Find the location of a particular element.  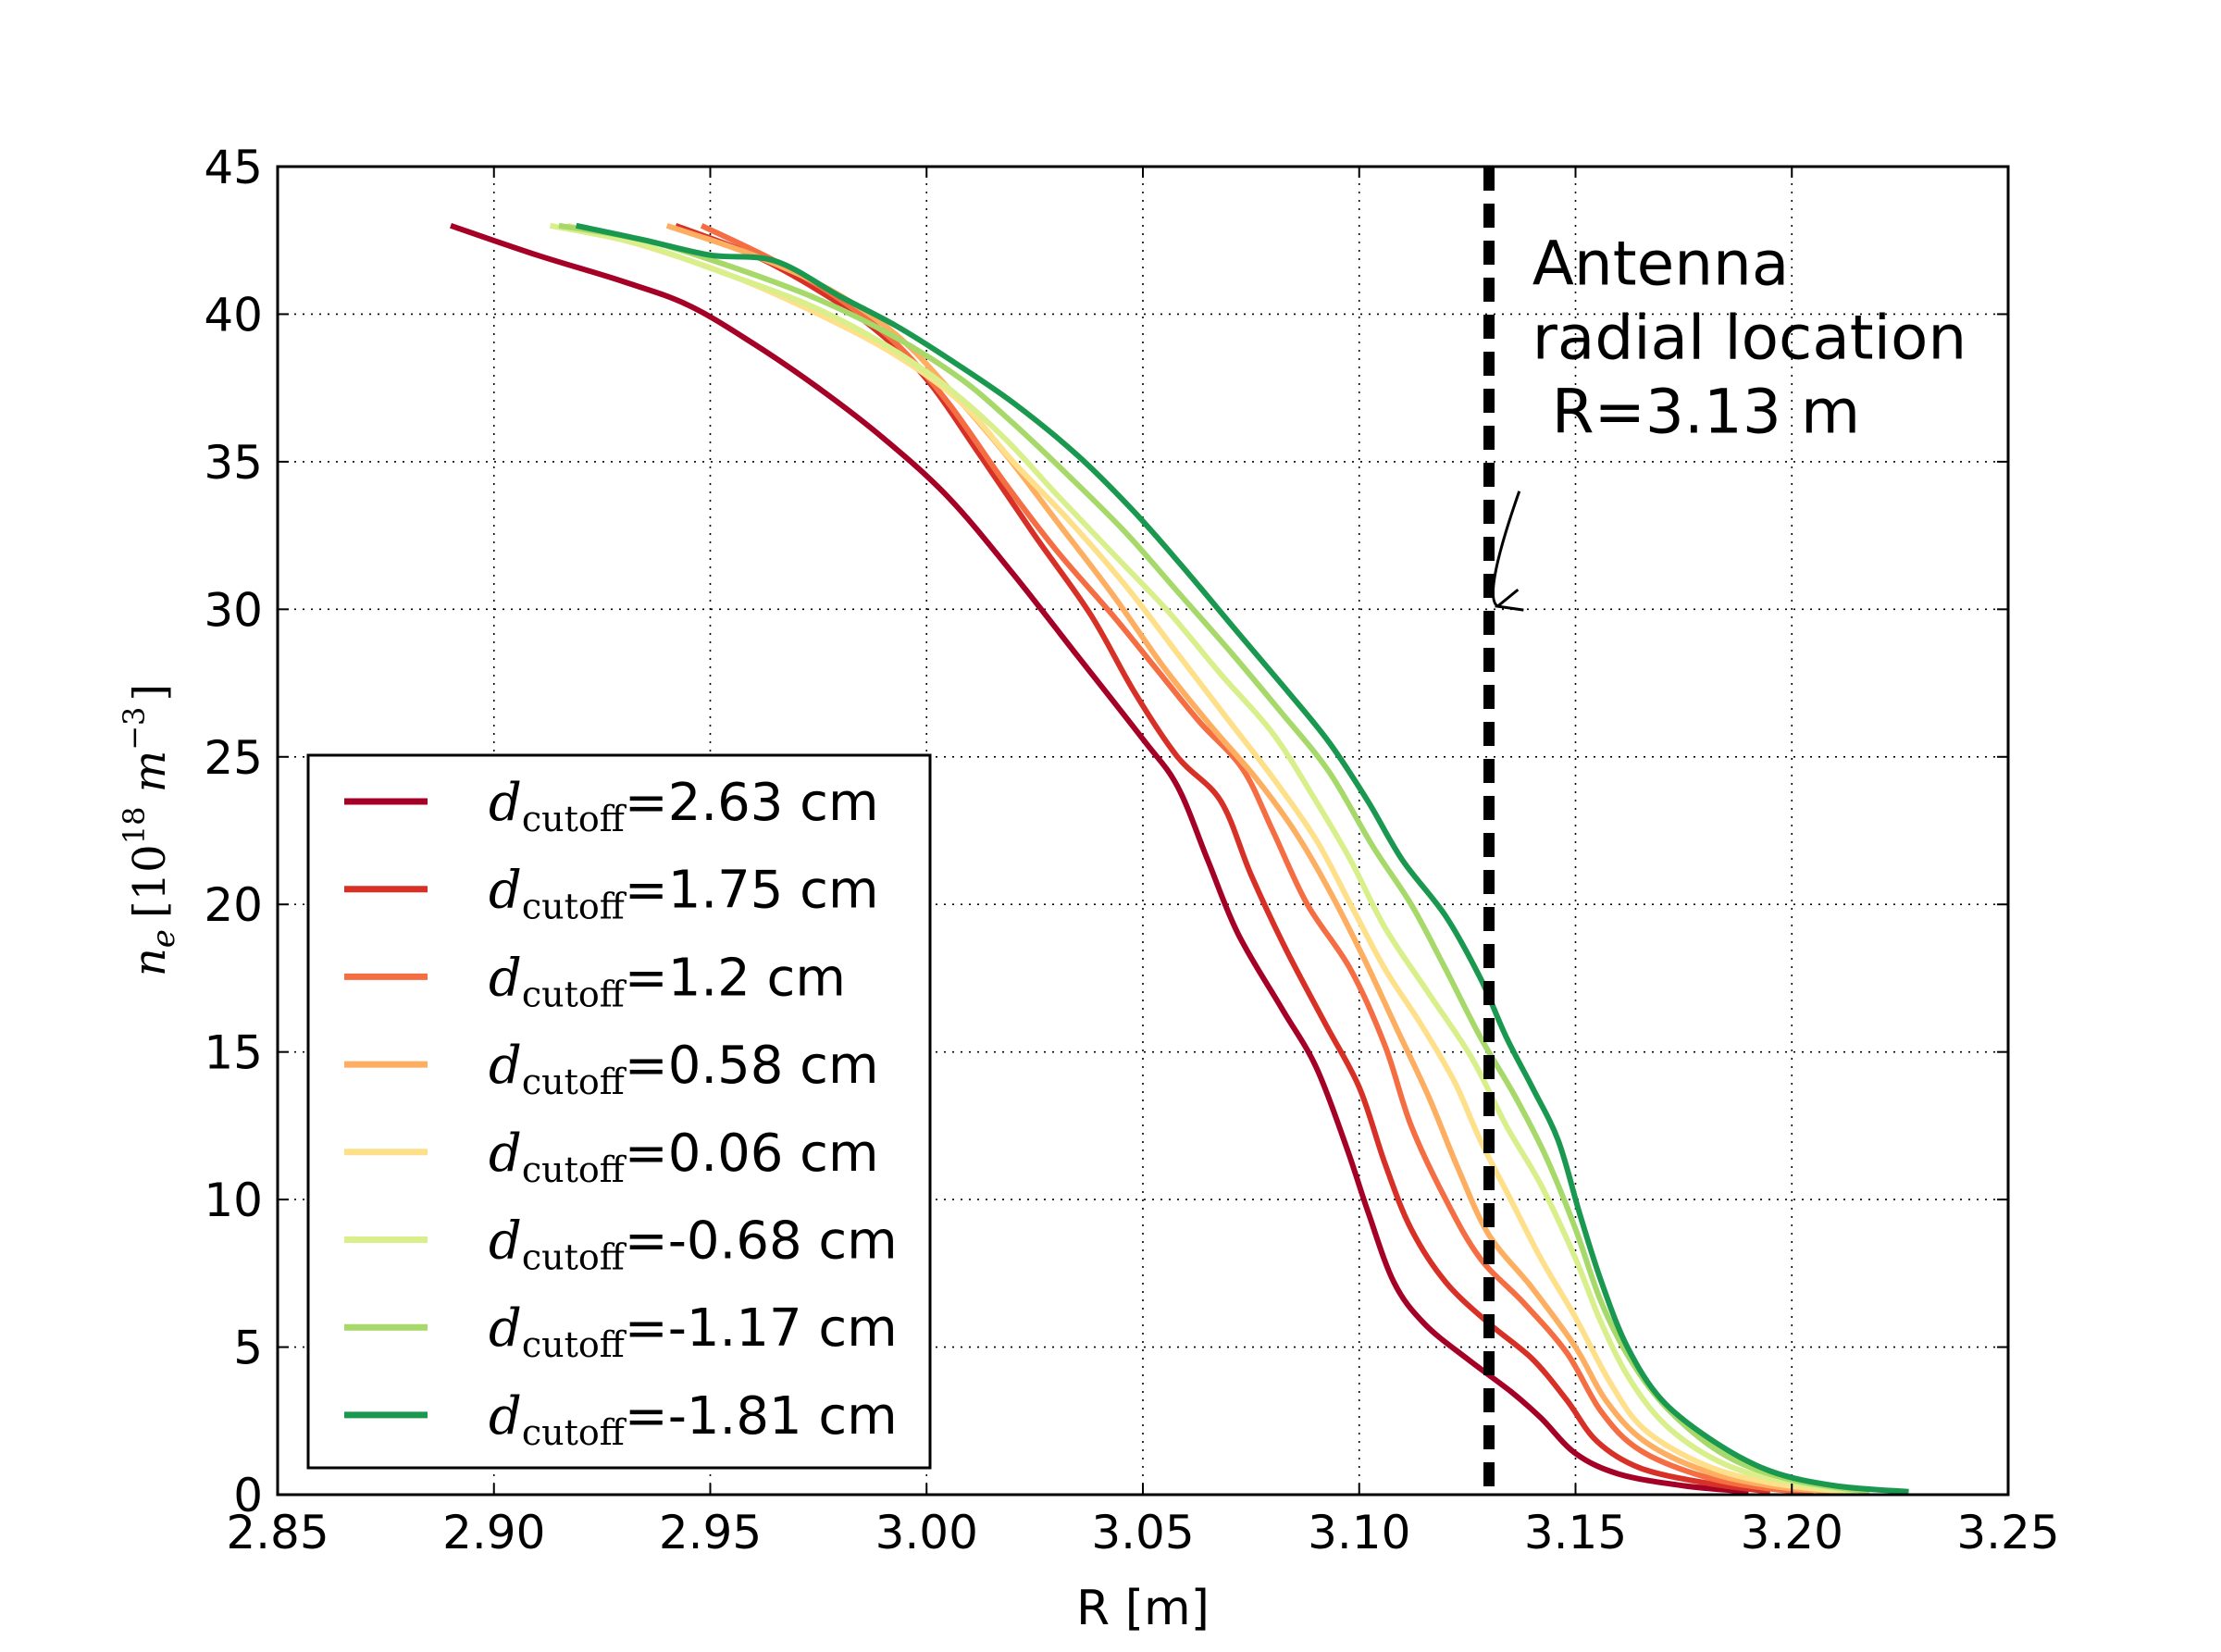

x-tick-label: 3.20 is located at coordinates (1792, 1532).